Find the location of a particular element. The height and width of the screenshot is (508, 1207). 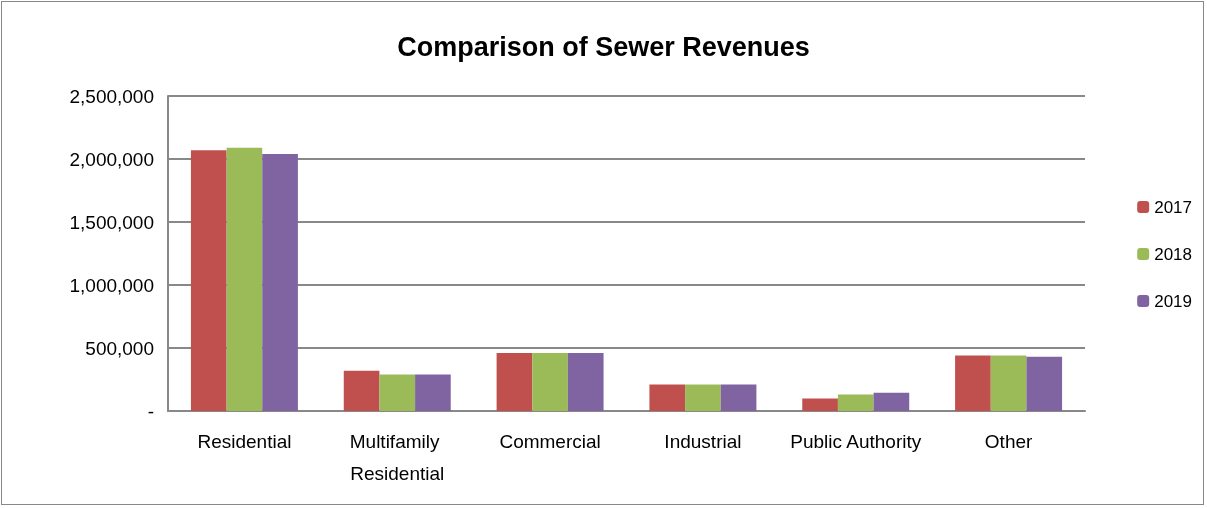

x-tick-label: Public Authority is located at coordinates (856, 441).